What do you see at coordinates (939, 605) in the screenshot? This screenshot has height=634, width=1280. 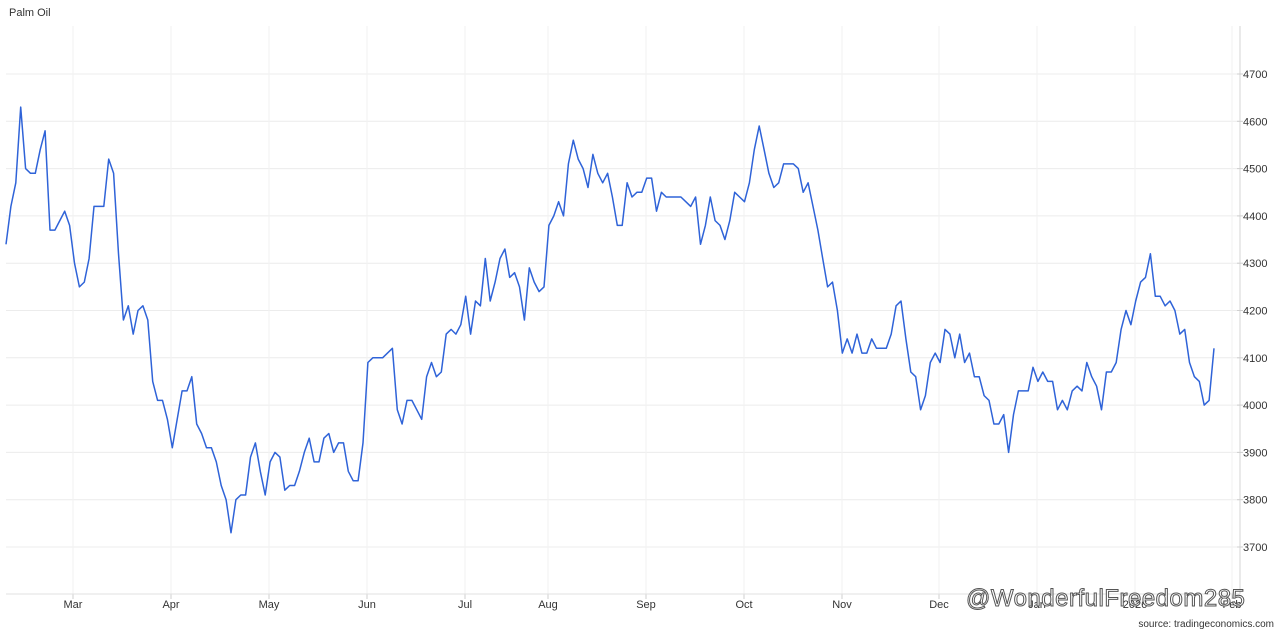 I see `x-tick-label: Dec` at bounding box center [939, 605].